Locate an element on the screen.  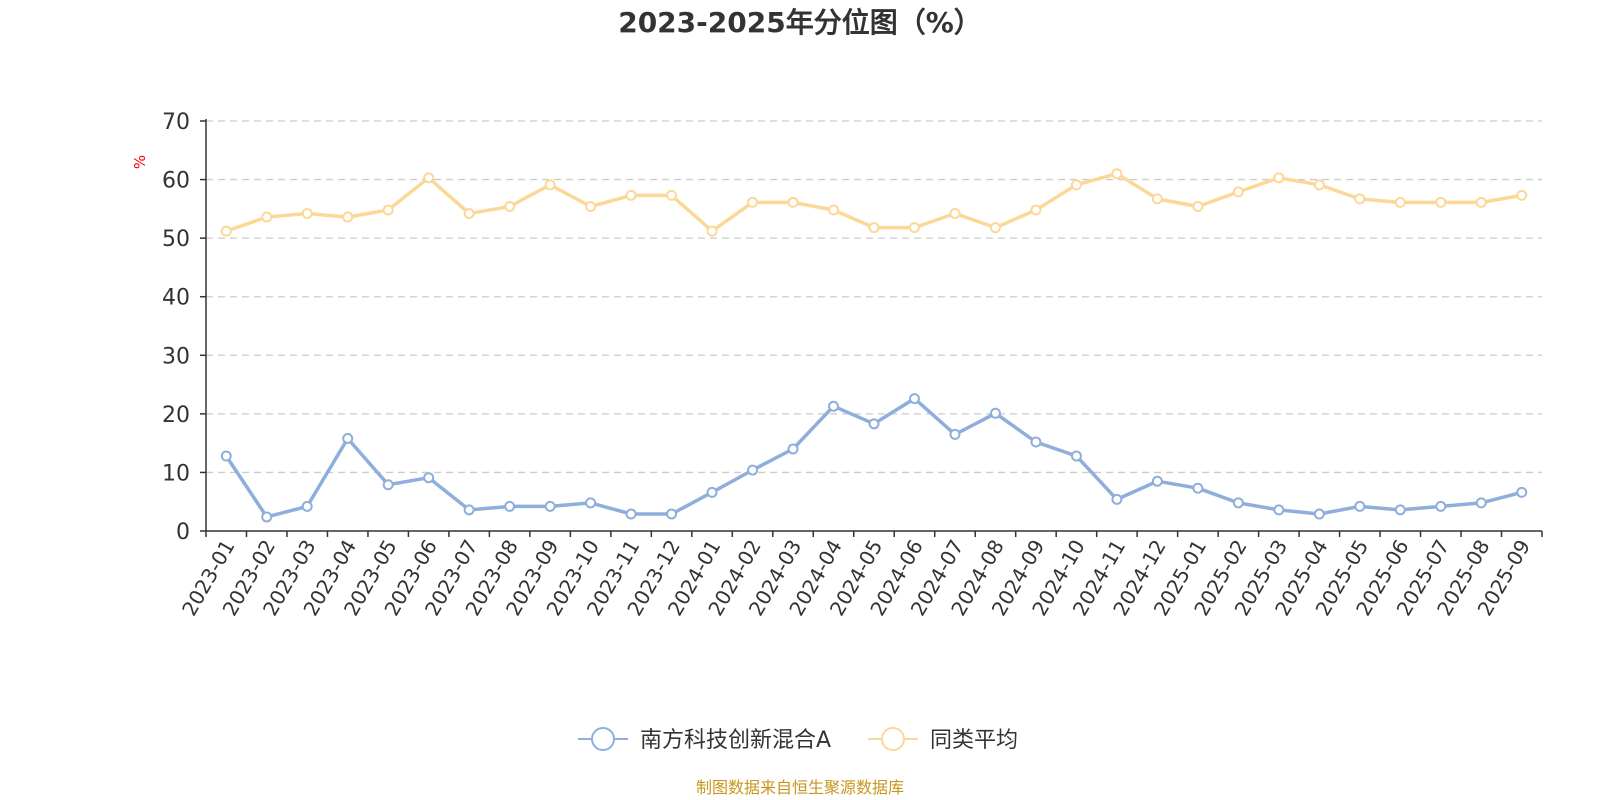
legend-item: 南方科技创新混合A is located at coordinates (704, 740).